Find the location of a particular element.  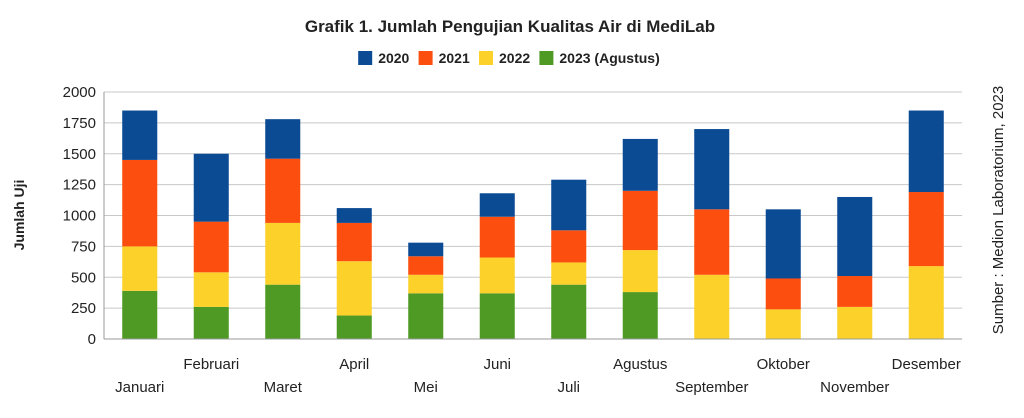

bar-mei-2021 is located at coordinates (426, 265).